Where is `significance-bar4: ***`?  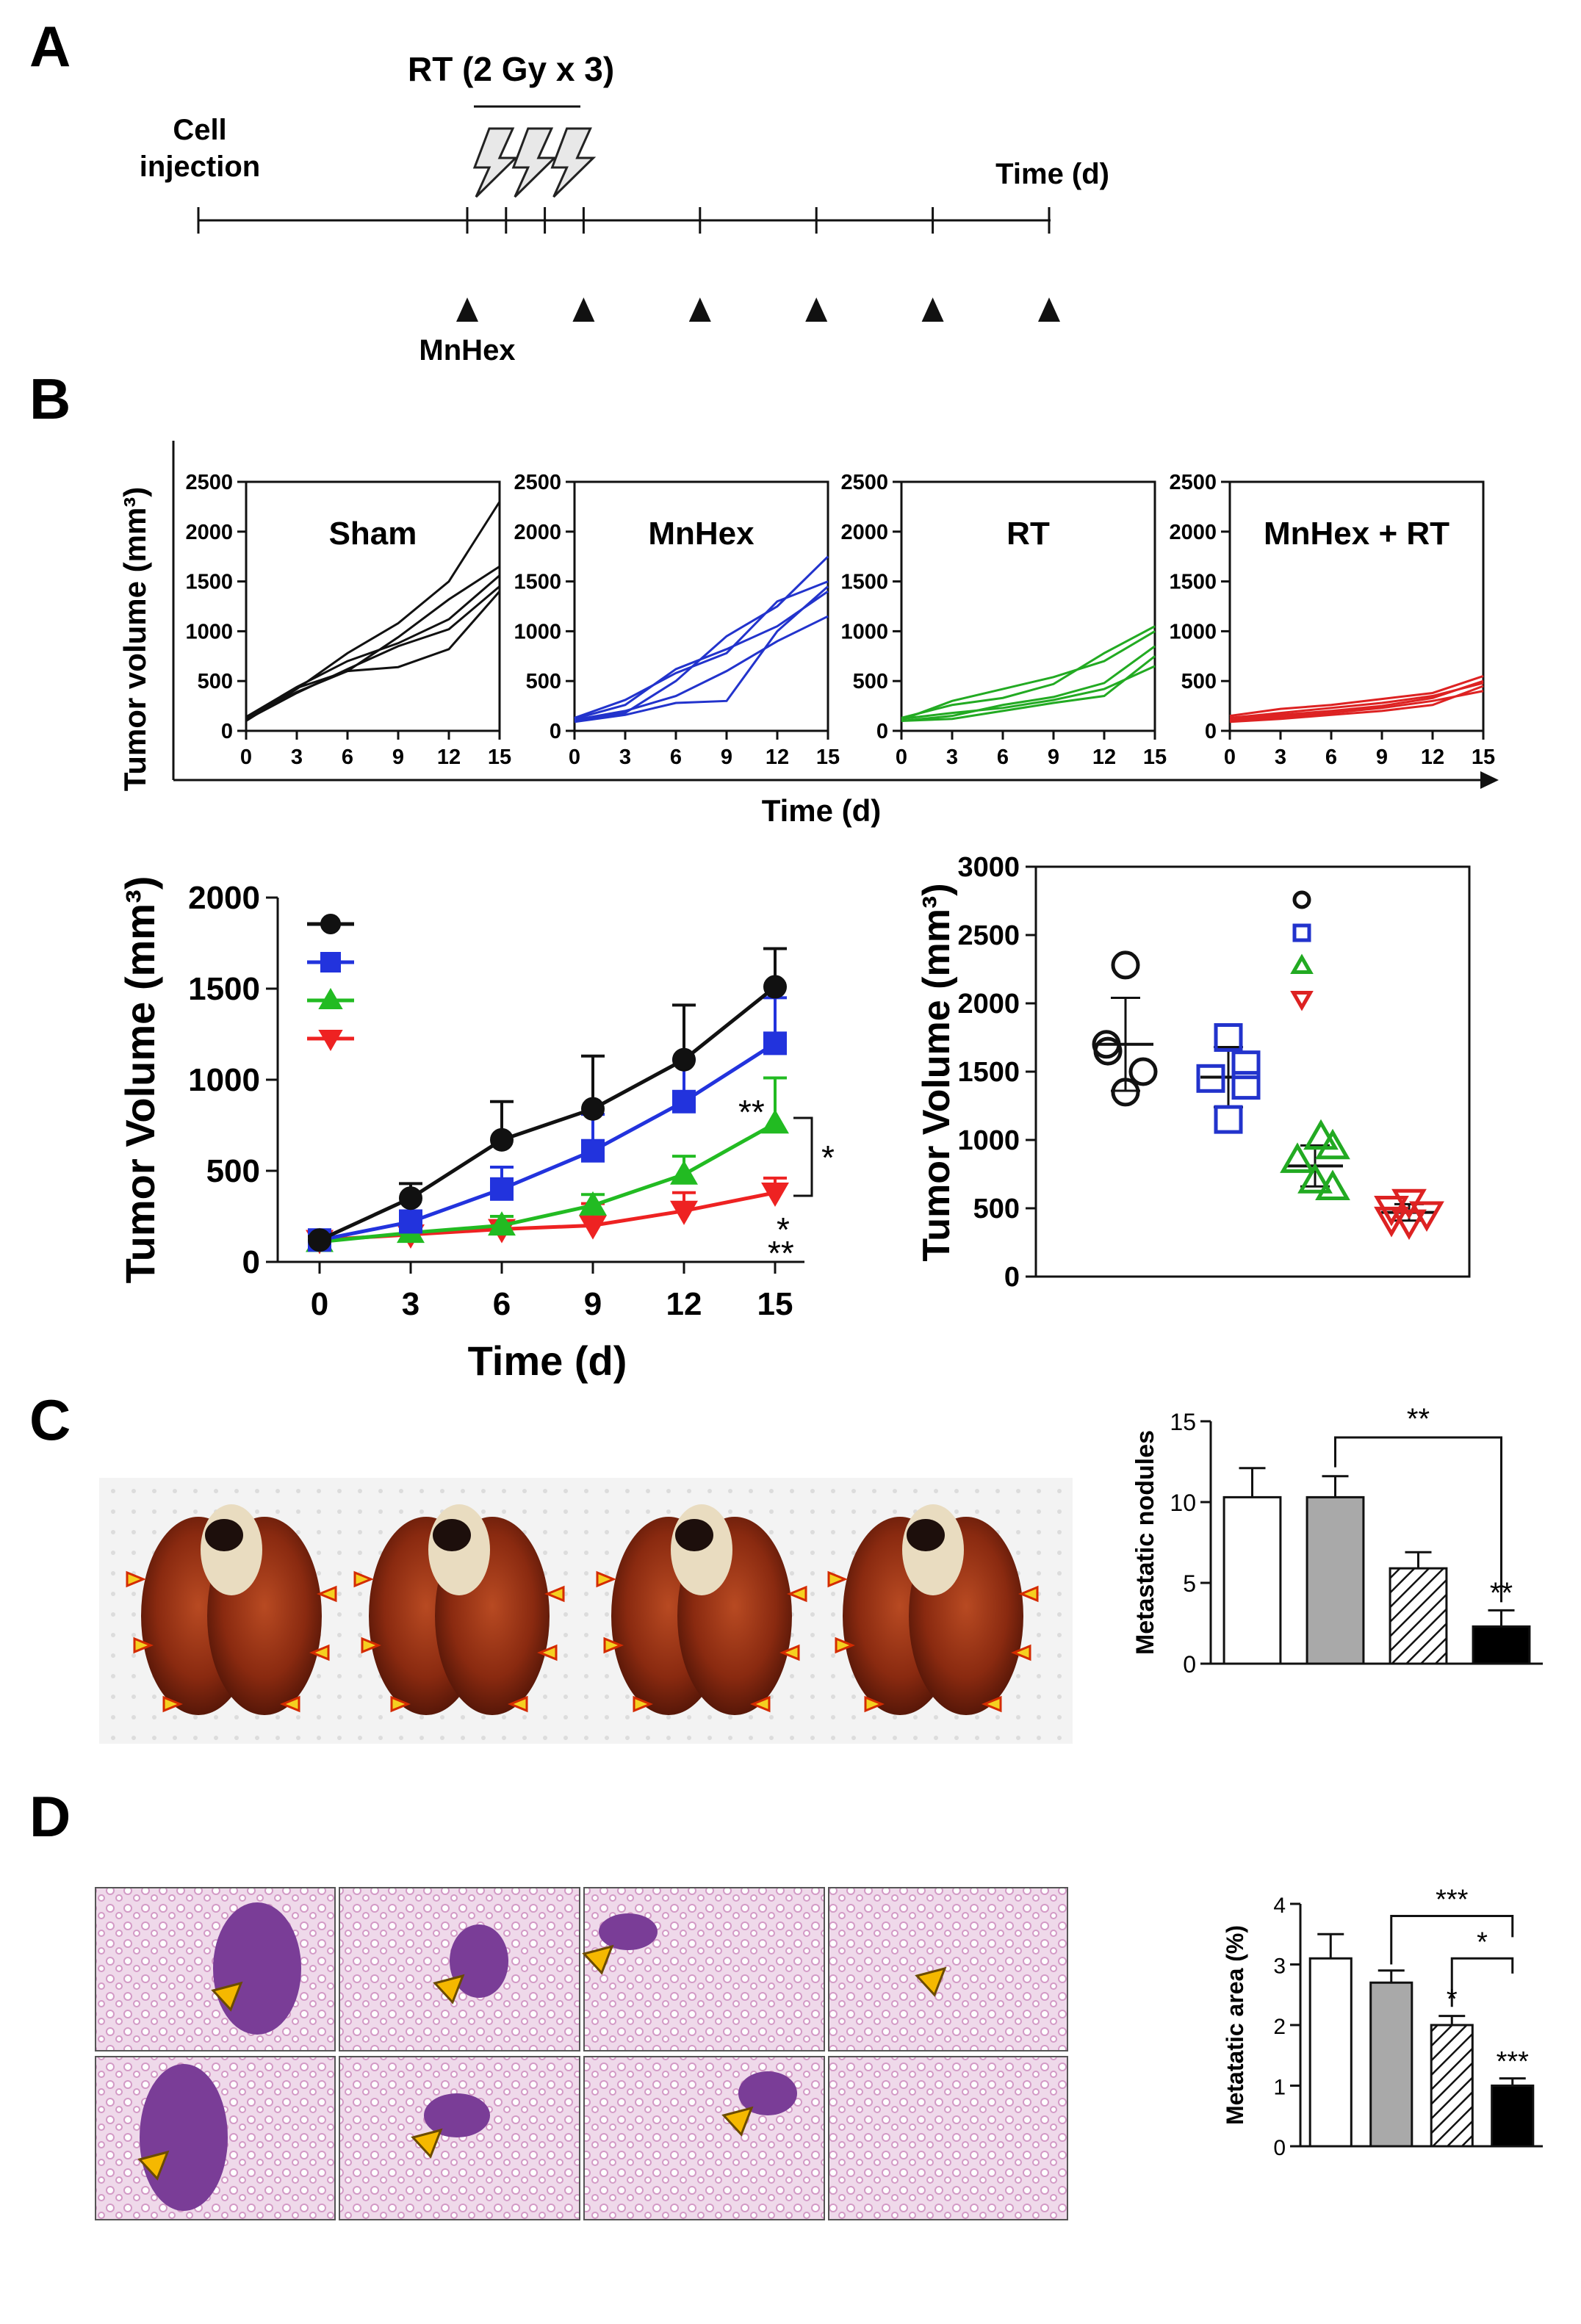
significance-bar4: *** is located at coordinates (1513, 2061).